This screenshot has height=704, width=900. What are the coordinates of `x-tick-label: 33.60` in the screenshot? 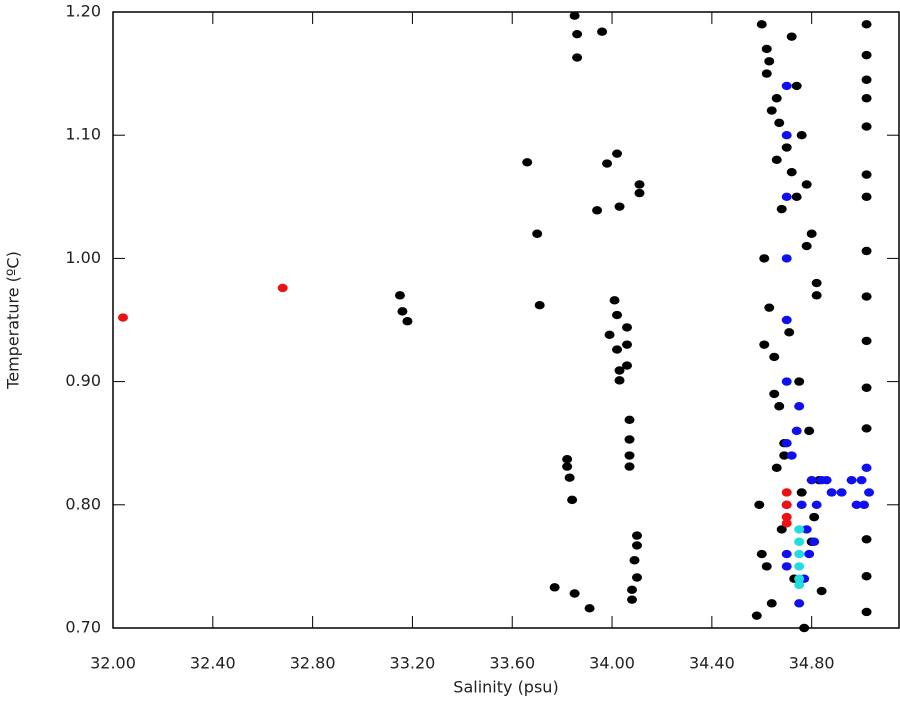 It's located at (512, 663).